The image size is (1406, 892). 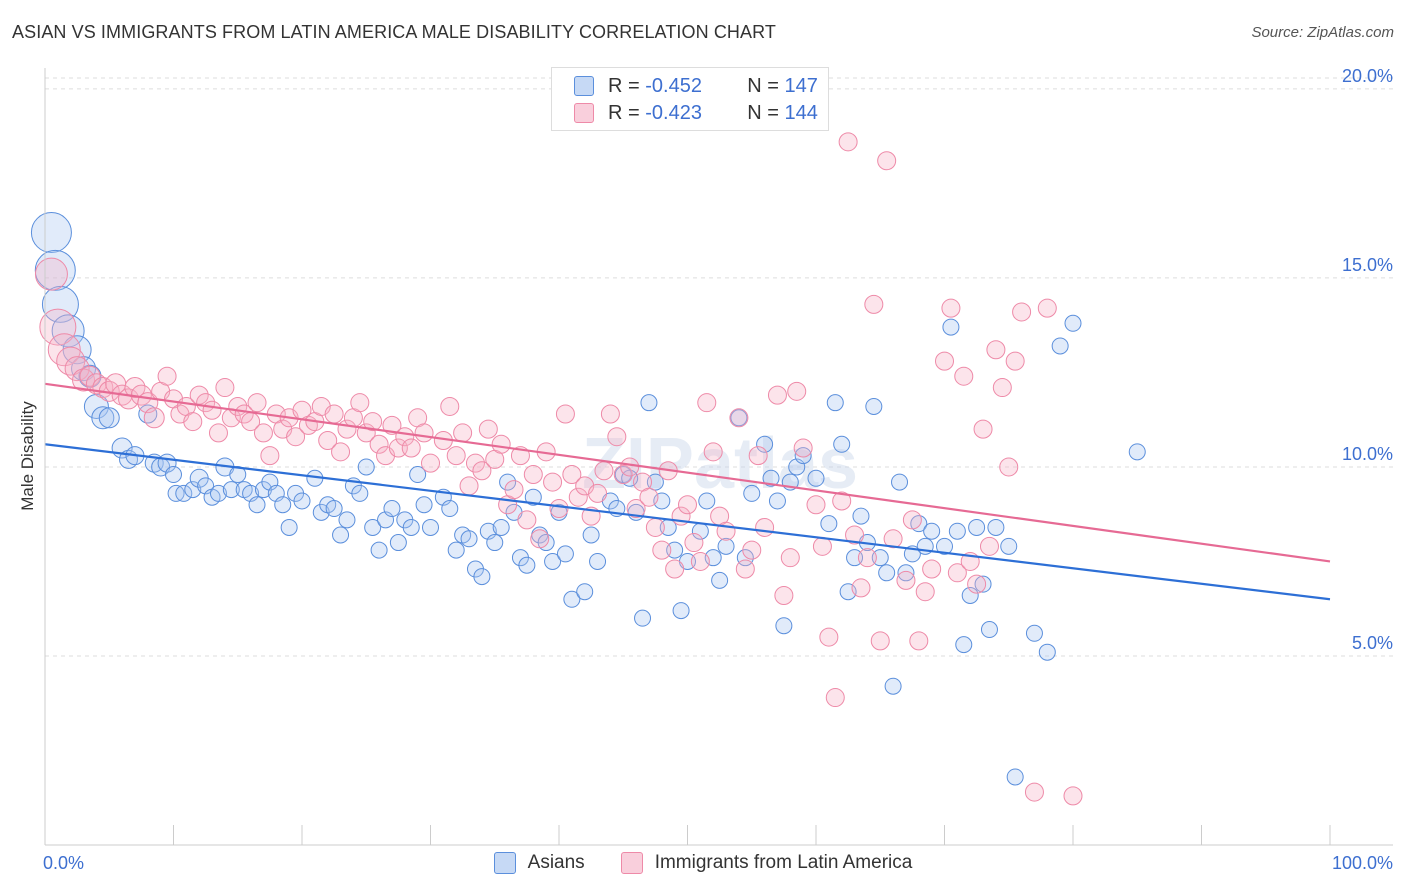 I want to click on r-label: R =, so click(x=624, y=112).